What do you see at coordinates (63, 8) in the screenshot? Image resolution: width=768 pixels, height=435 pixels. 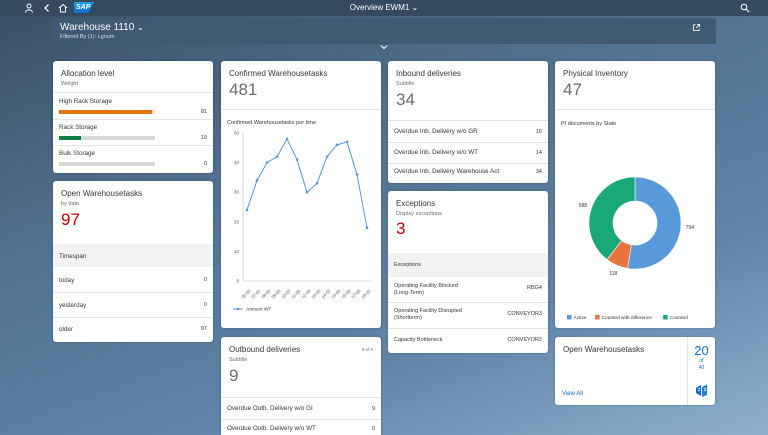 I see `home-icon` at bounding box center [63, 8].